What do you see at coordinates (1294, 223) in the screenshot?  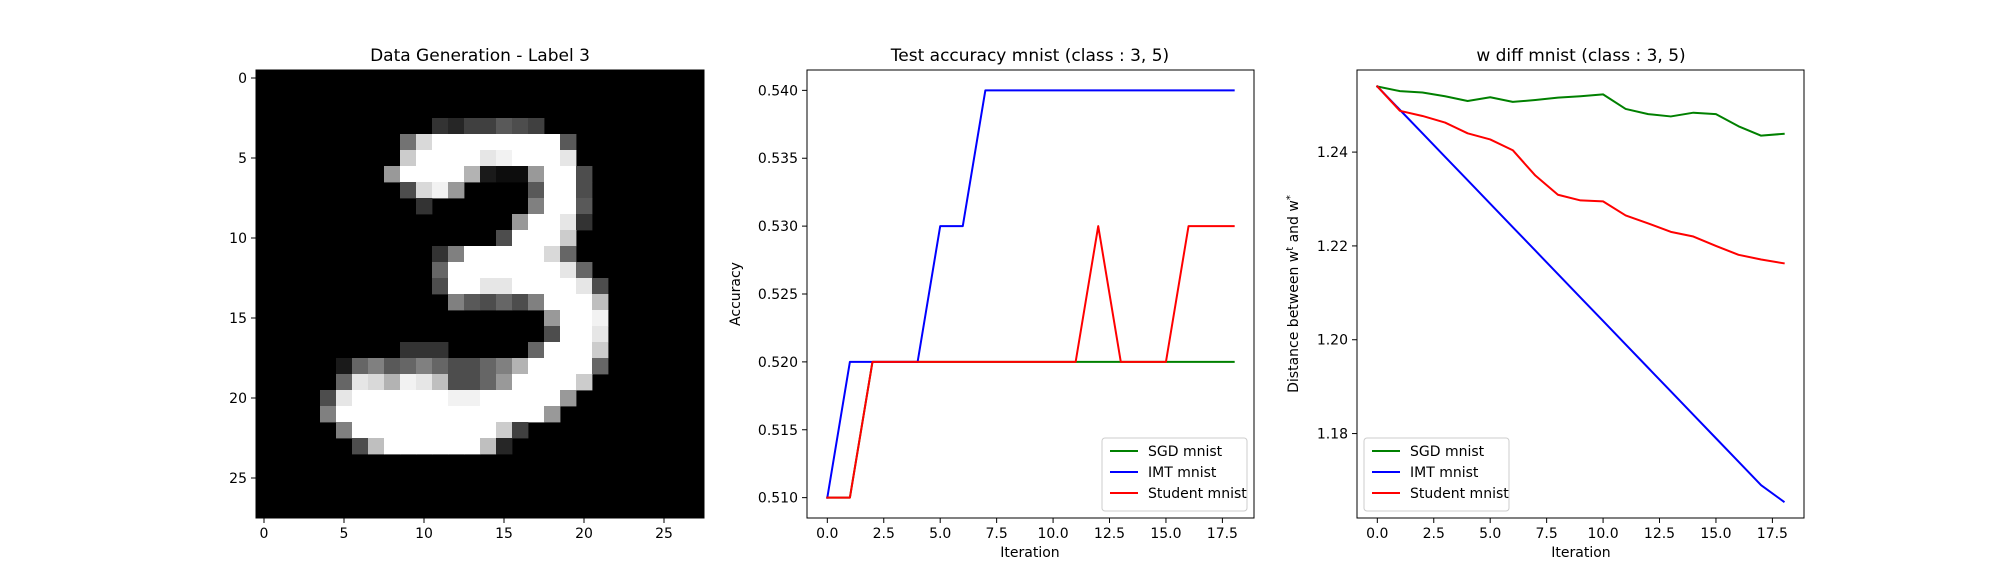 I see `w-diff-ylabel-mid: and w` at bounding box center [1294, 223].